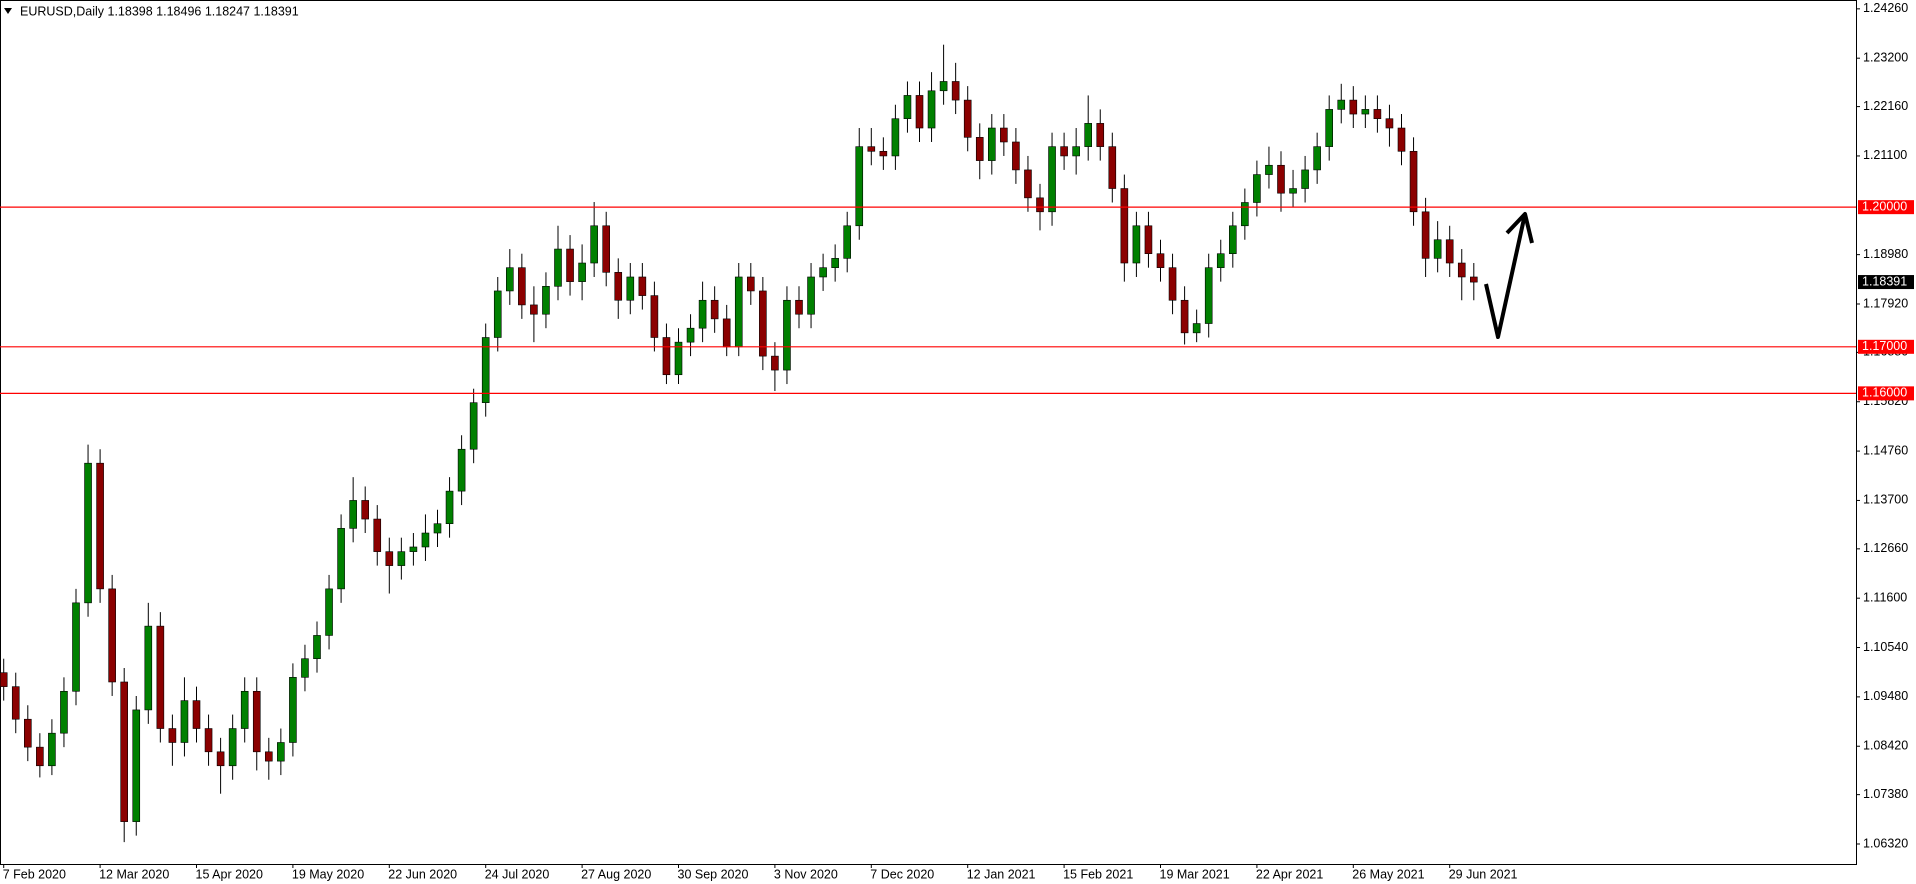 This screenshot has width=1916, height=884. Describe the element at coordinates (422, 874) in the screenshot. I see `x-tick-label: 22 Jun 2020` at that location.